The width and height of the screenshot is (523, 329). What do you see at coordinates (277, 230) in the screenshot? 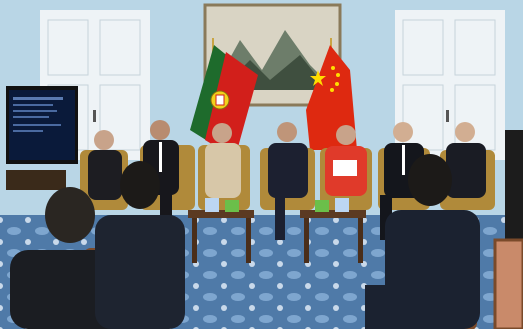
I see `coffee-tables` at bounding box center [277, 230].